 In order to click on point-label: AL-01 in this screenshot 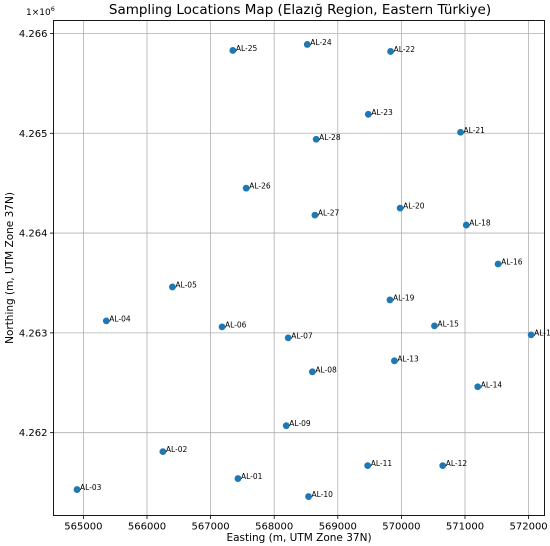, I will do `click(252, 476)`.